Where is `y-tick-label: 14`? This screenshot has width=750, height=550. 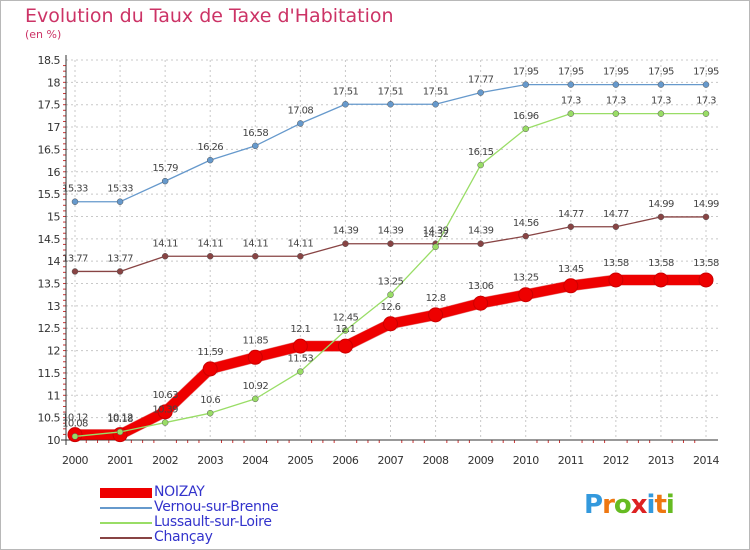 y-tick-label: 14 is located at coordinates (53, 261).